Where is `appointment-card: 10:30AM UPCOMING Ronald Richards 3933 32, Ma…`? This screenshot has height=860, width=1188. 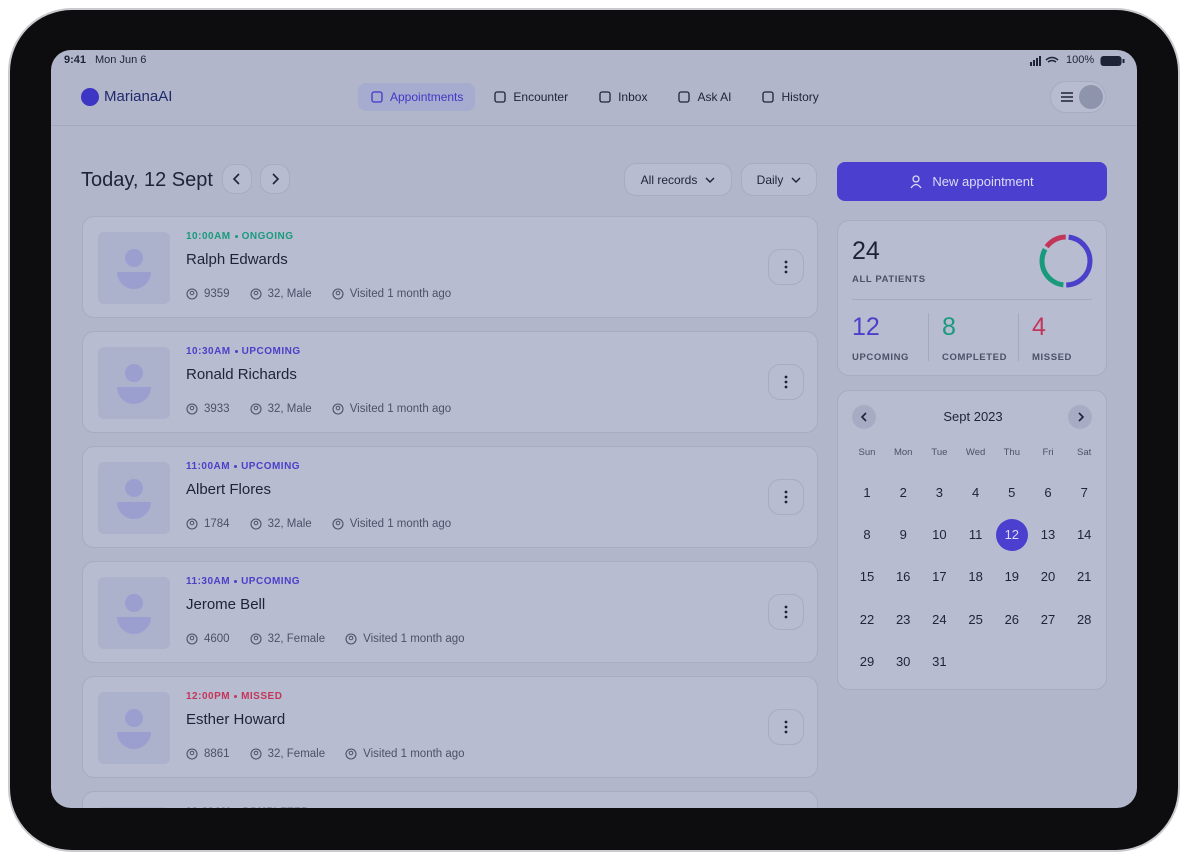 appointment-card: 10:30AM UPCOMING Ronald Richards 3933 32, Ma… is located at coordinates (450, 382).